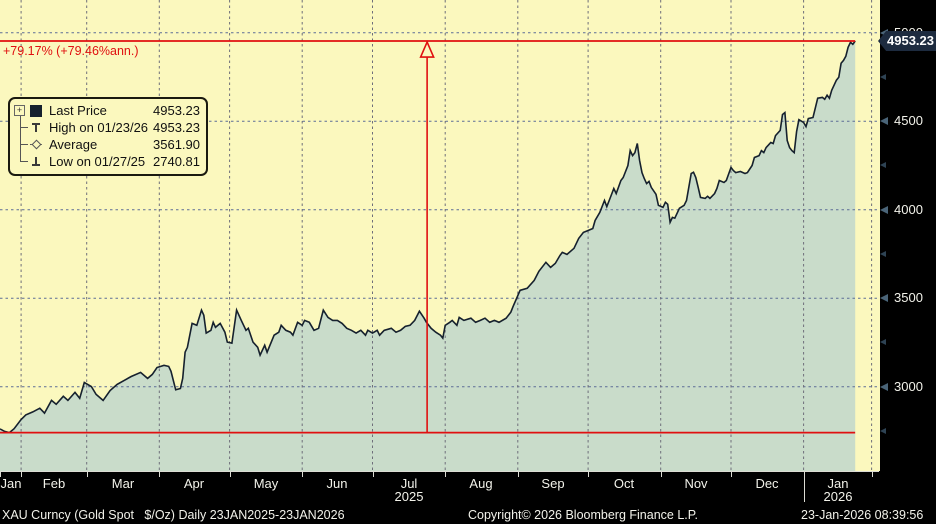  What do you see at coordinates (99, 127) in the screenshot?
I see `legend-label: High on 01/23/26` at bounding box center [99, 127].